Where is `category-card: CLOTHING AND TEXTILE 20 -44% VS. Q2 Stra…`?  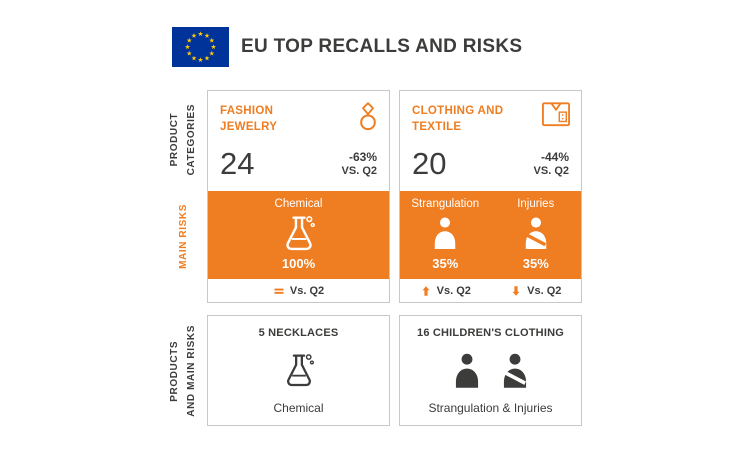 category-card: CLOTHING AND TEXTILE 20 -44% VS. Q2 Stra… is located at coordinates (490, 196).